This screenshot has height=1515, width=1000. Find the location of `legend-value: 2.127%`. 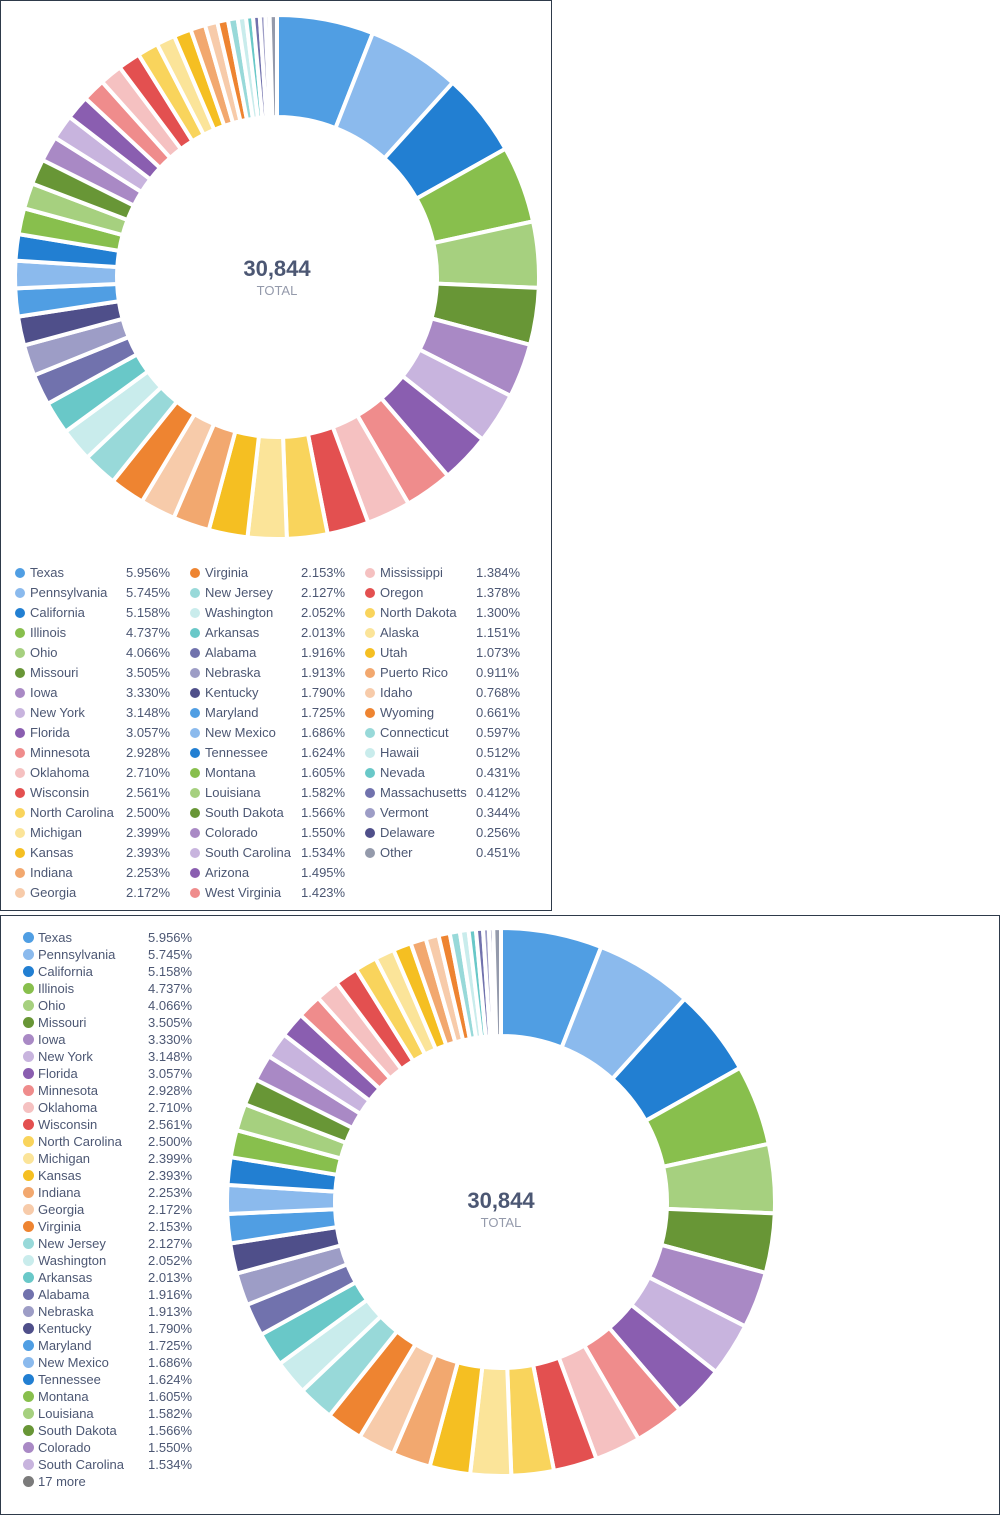

legend-value: 2.127% is located at coordinates (170, 1243).